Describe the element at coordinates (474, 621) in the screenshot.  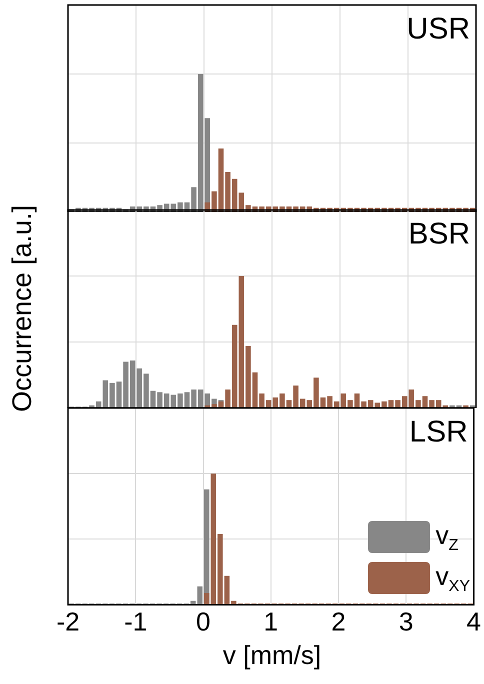
I see `x-tick-label: 4` at that location.